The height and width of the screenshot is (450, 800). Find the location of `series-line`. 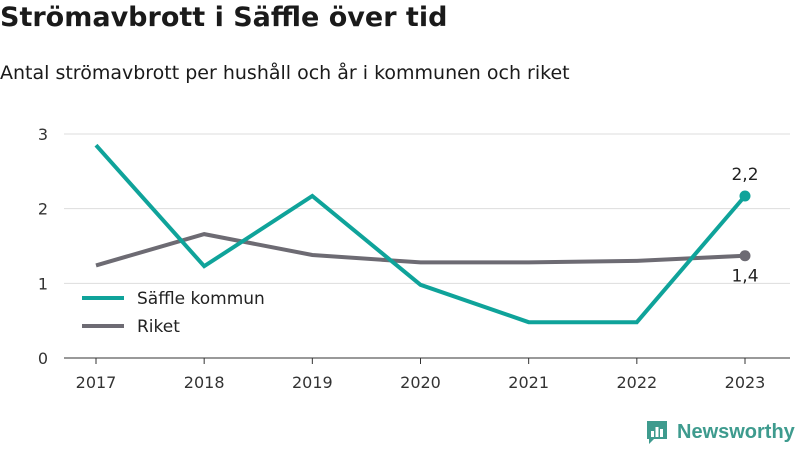

series-line is located at coordinates (420, 250).